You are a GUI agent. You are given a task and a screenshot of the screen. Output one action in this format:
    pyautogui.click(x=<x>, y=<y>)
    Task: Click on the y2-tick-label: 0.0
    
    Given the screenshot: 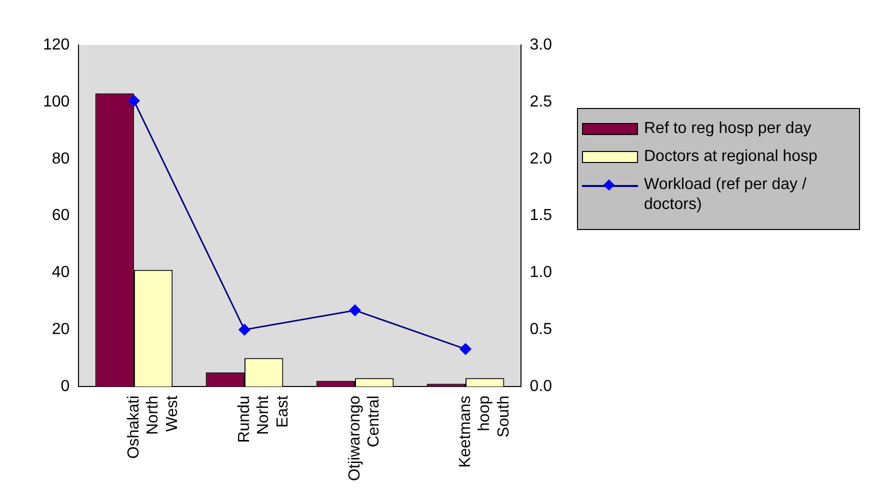 What is the action you would take?
    pyautogui.click(x=541, y=387)
    